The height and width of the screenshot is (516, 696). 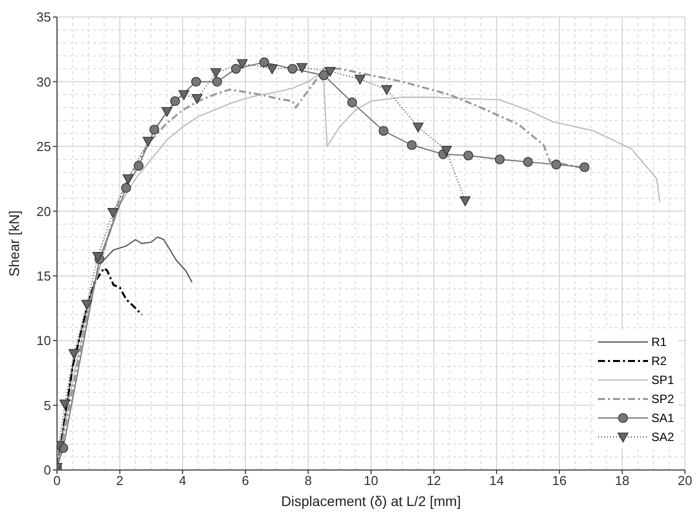 What do you see at coordinates (246, 480) in the screenshot?
I see `x-tick-label: 6` at bounding box center [246, 480].